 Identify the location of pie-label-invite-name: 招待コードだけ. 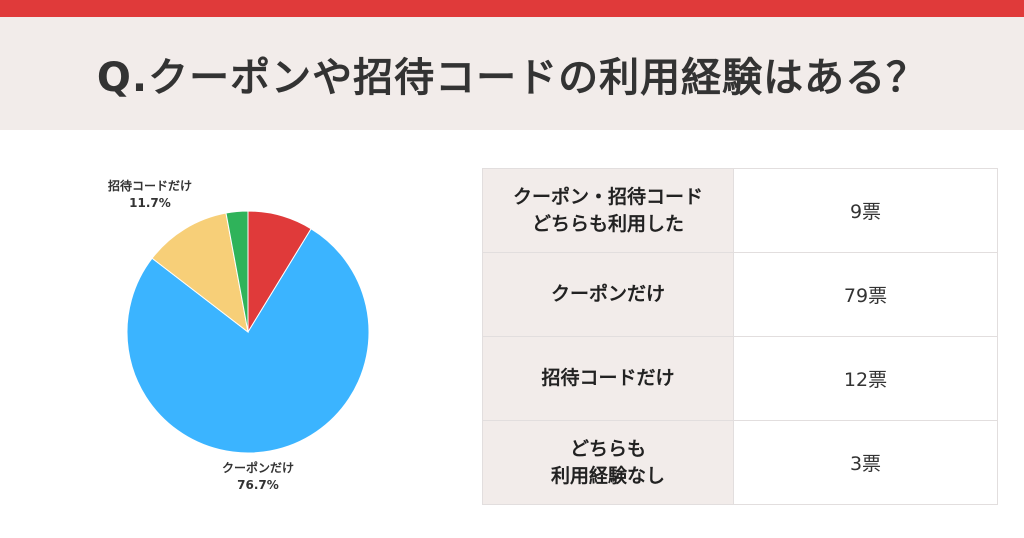
(150, 185).